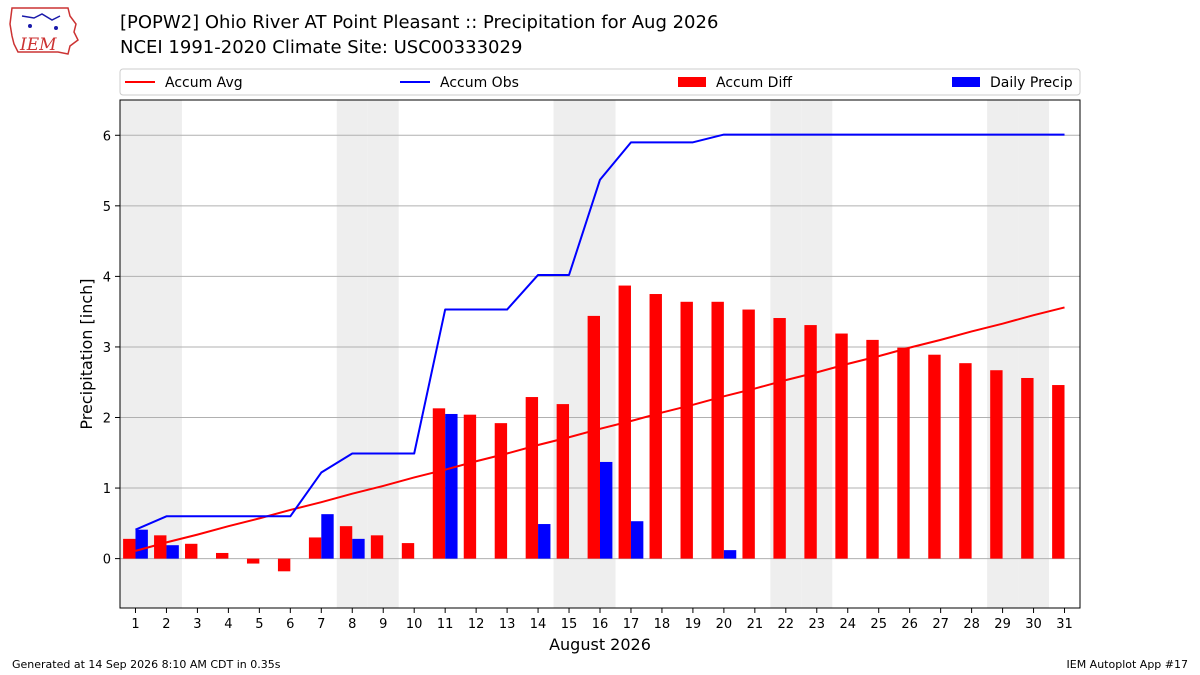 The image size is (1200, 675). Describe the element at coordinates (107, 136) in the screenshot. I see `y-tick-label: 6` at that location.